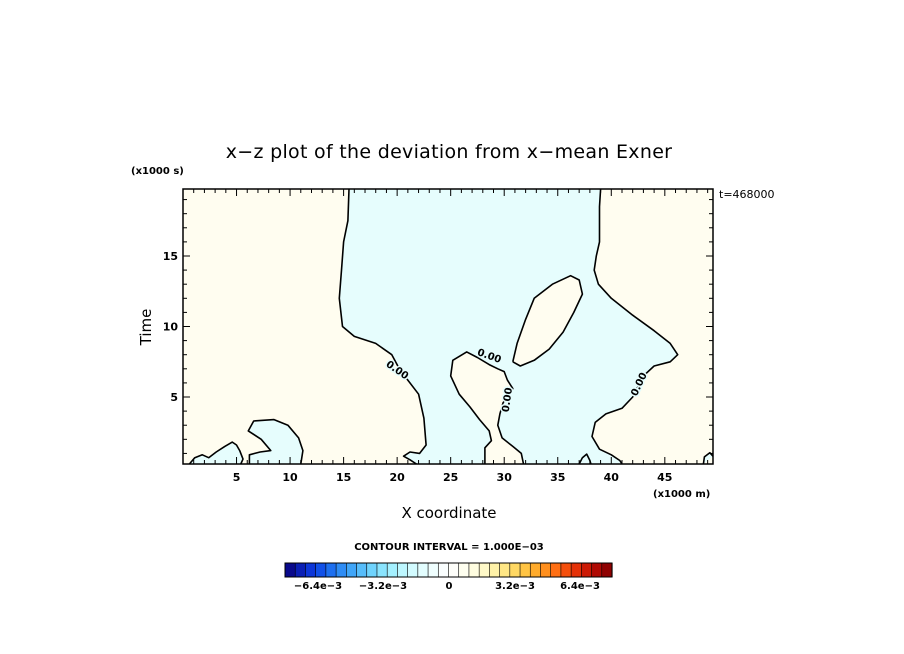  Describe the element at coordinates (383, 586) in the screenshot. I see `colorbar-label: −3.2e−3` at that location.